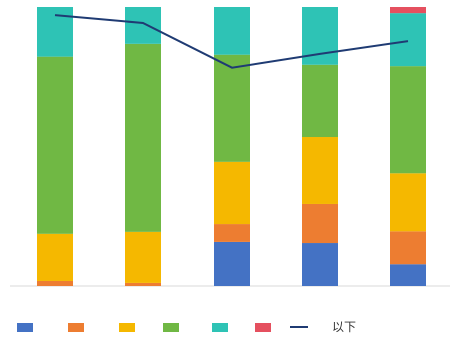 Image resolution: width=450 pixels, height=338 pixels. I want to click on line-layer, so click(231, 41).